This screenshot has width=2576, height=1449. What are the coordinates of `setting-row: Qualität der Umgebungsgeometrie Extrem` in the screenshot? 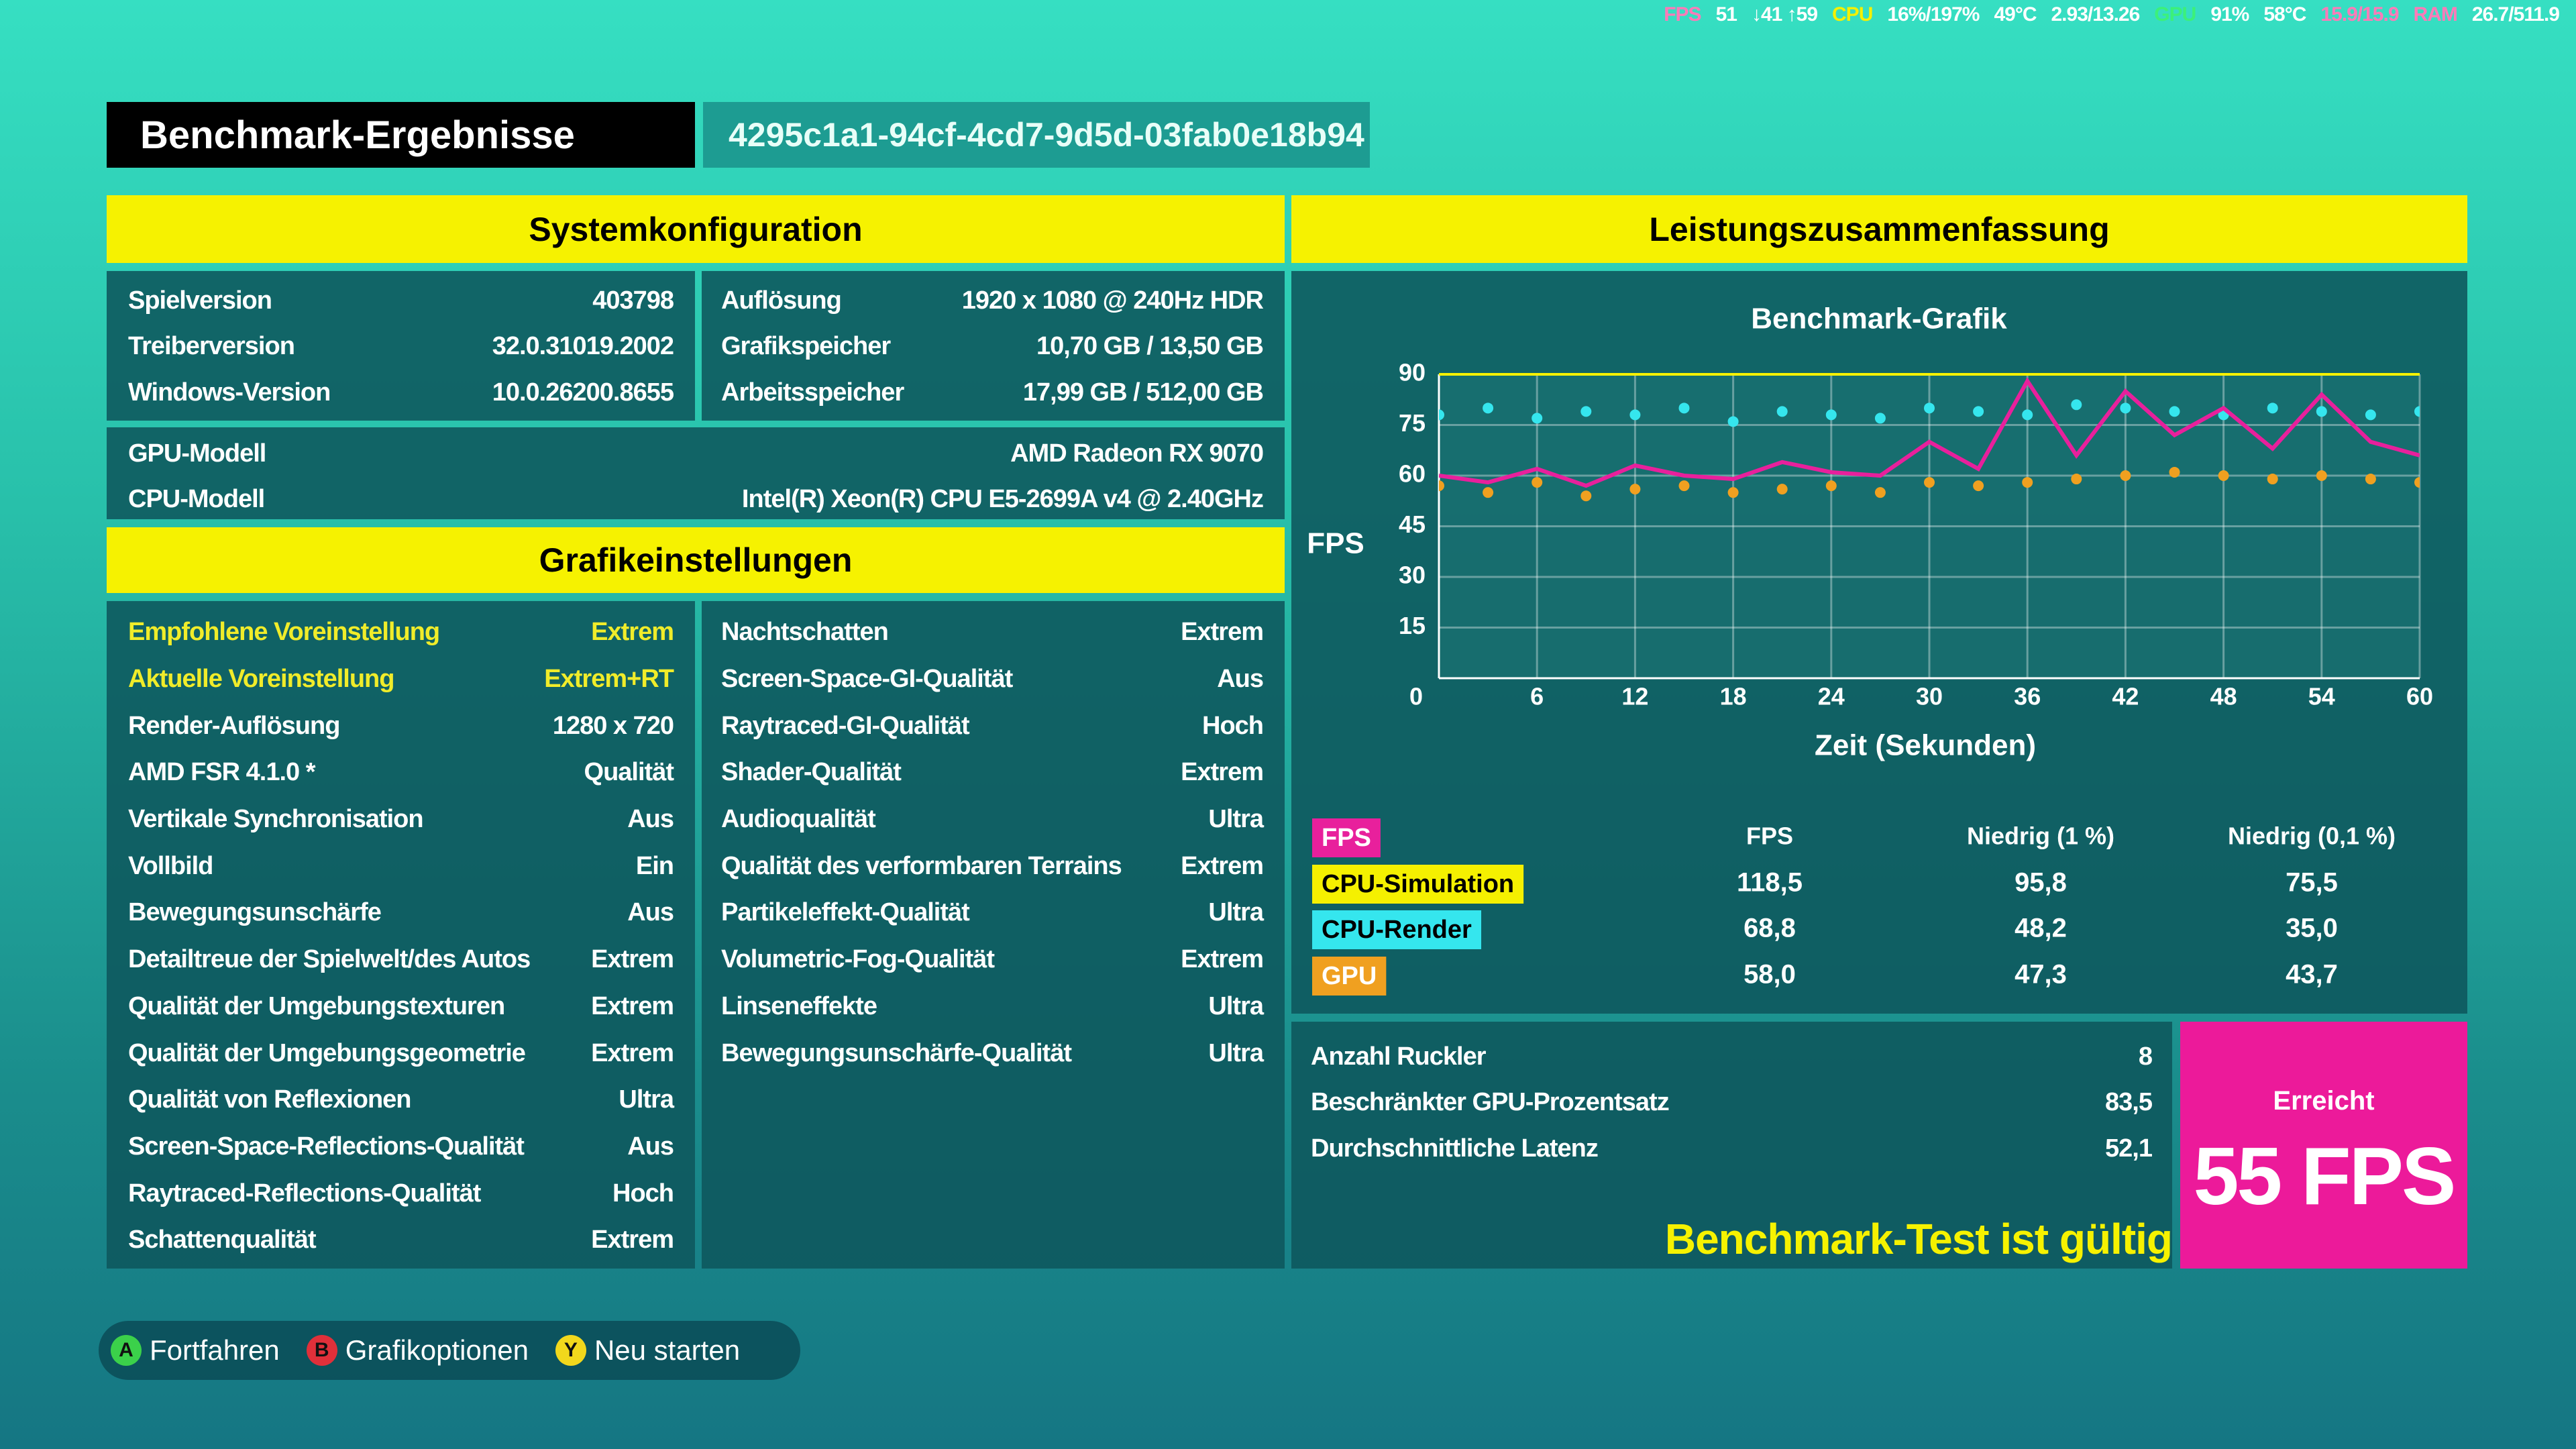 It's located at (401, 1053).